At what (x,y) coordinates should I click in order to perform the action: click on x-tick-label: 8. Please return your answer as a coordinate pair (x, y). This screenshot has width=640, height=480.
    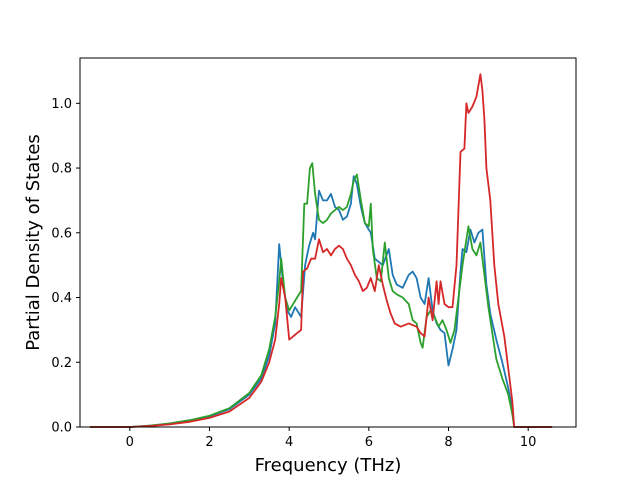
    Looking at the image, I should click on (448, 442).